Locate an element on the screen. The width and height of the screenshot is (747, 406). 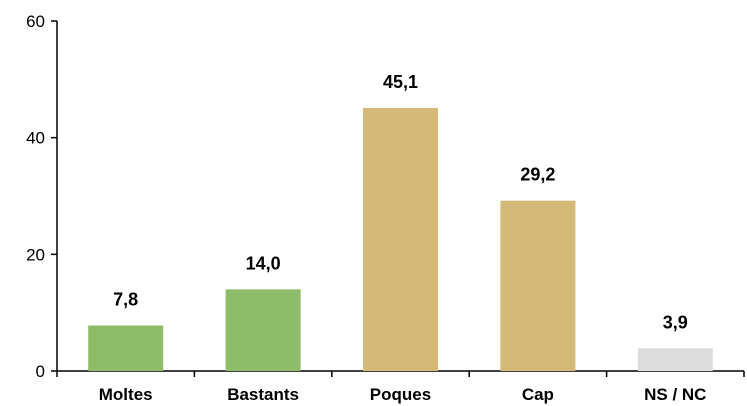
y-axis: 0 20 40 60 is located at coordinates (42, 196).